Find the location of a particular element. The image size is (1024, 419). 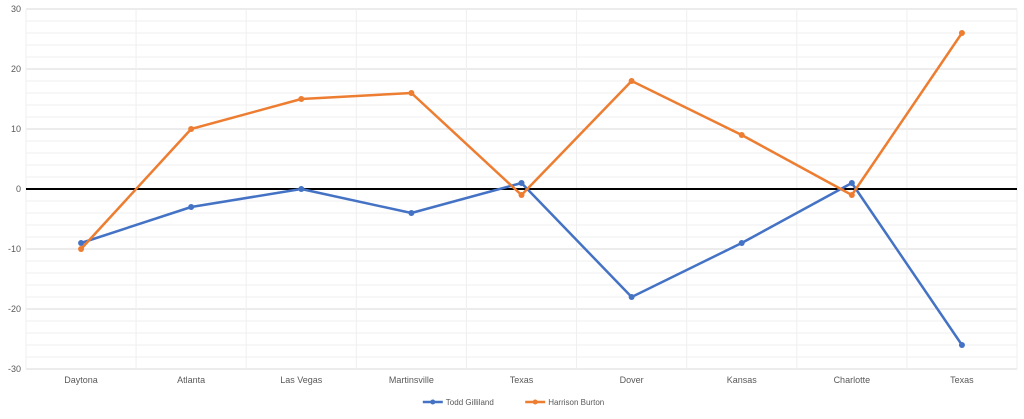

legend: Todd Gilliland Harrison Burton is located at coordinates (513, 402).